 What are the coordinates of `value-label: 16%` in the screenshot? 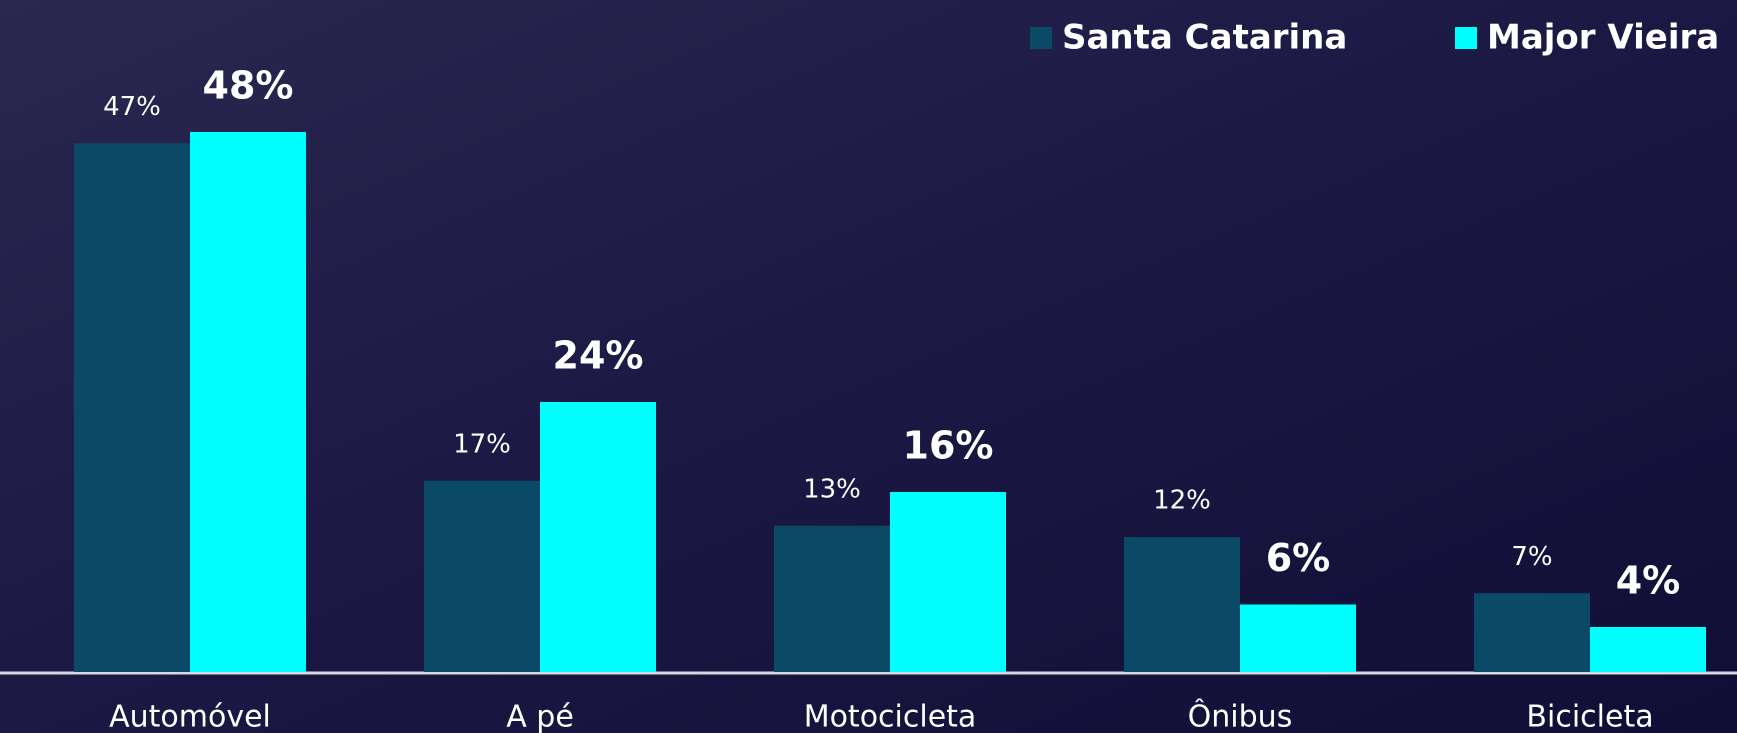 It's located at (948, 446).